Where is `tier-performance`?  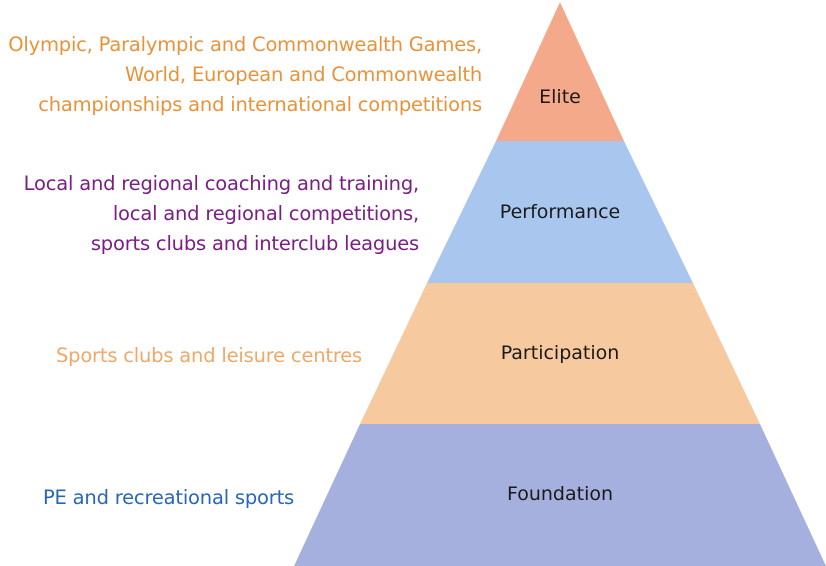
tier-performance is located at coordinates (560, 212).